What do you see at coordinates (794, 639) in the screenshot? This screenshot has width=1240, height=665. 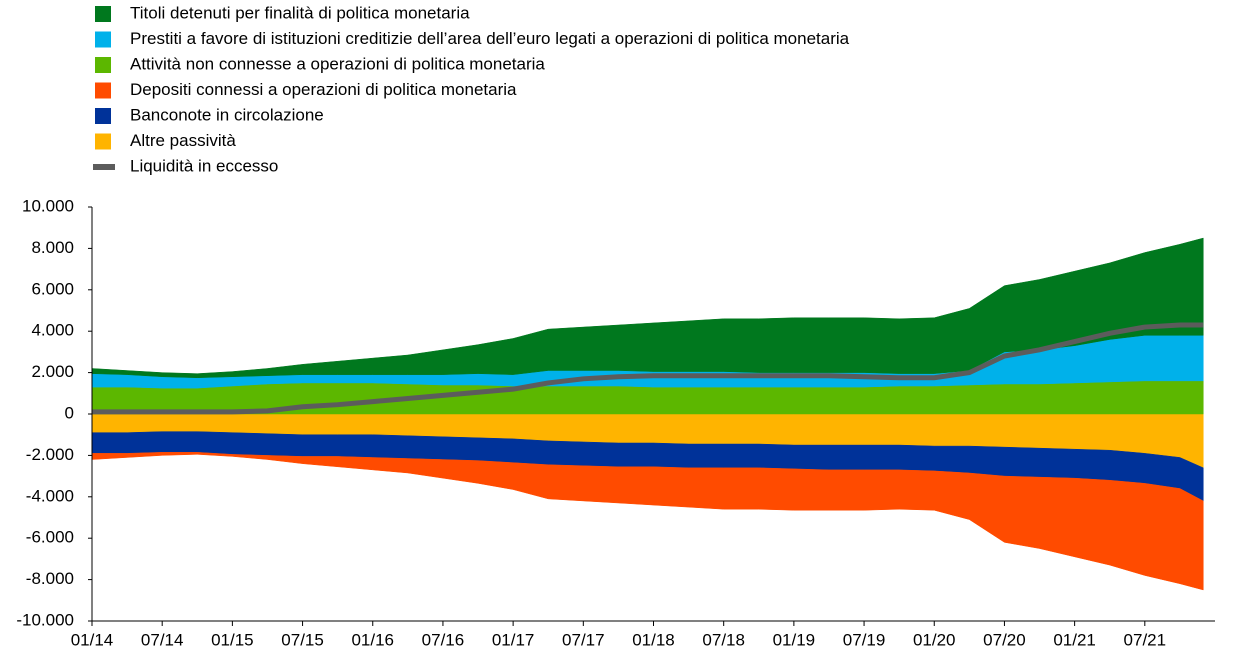 I see `x-tick-label: 01/19` at bounding box center [794, 639].